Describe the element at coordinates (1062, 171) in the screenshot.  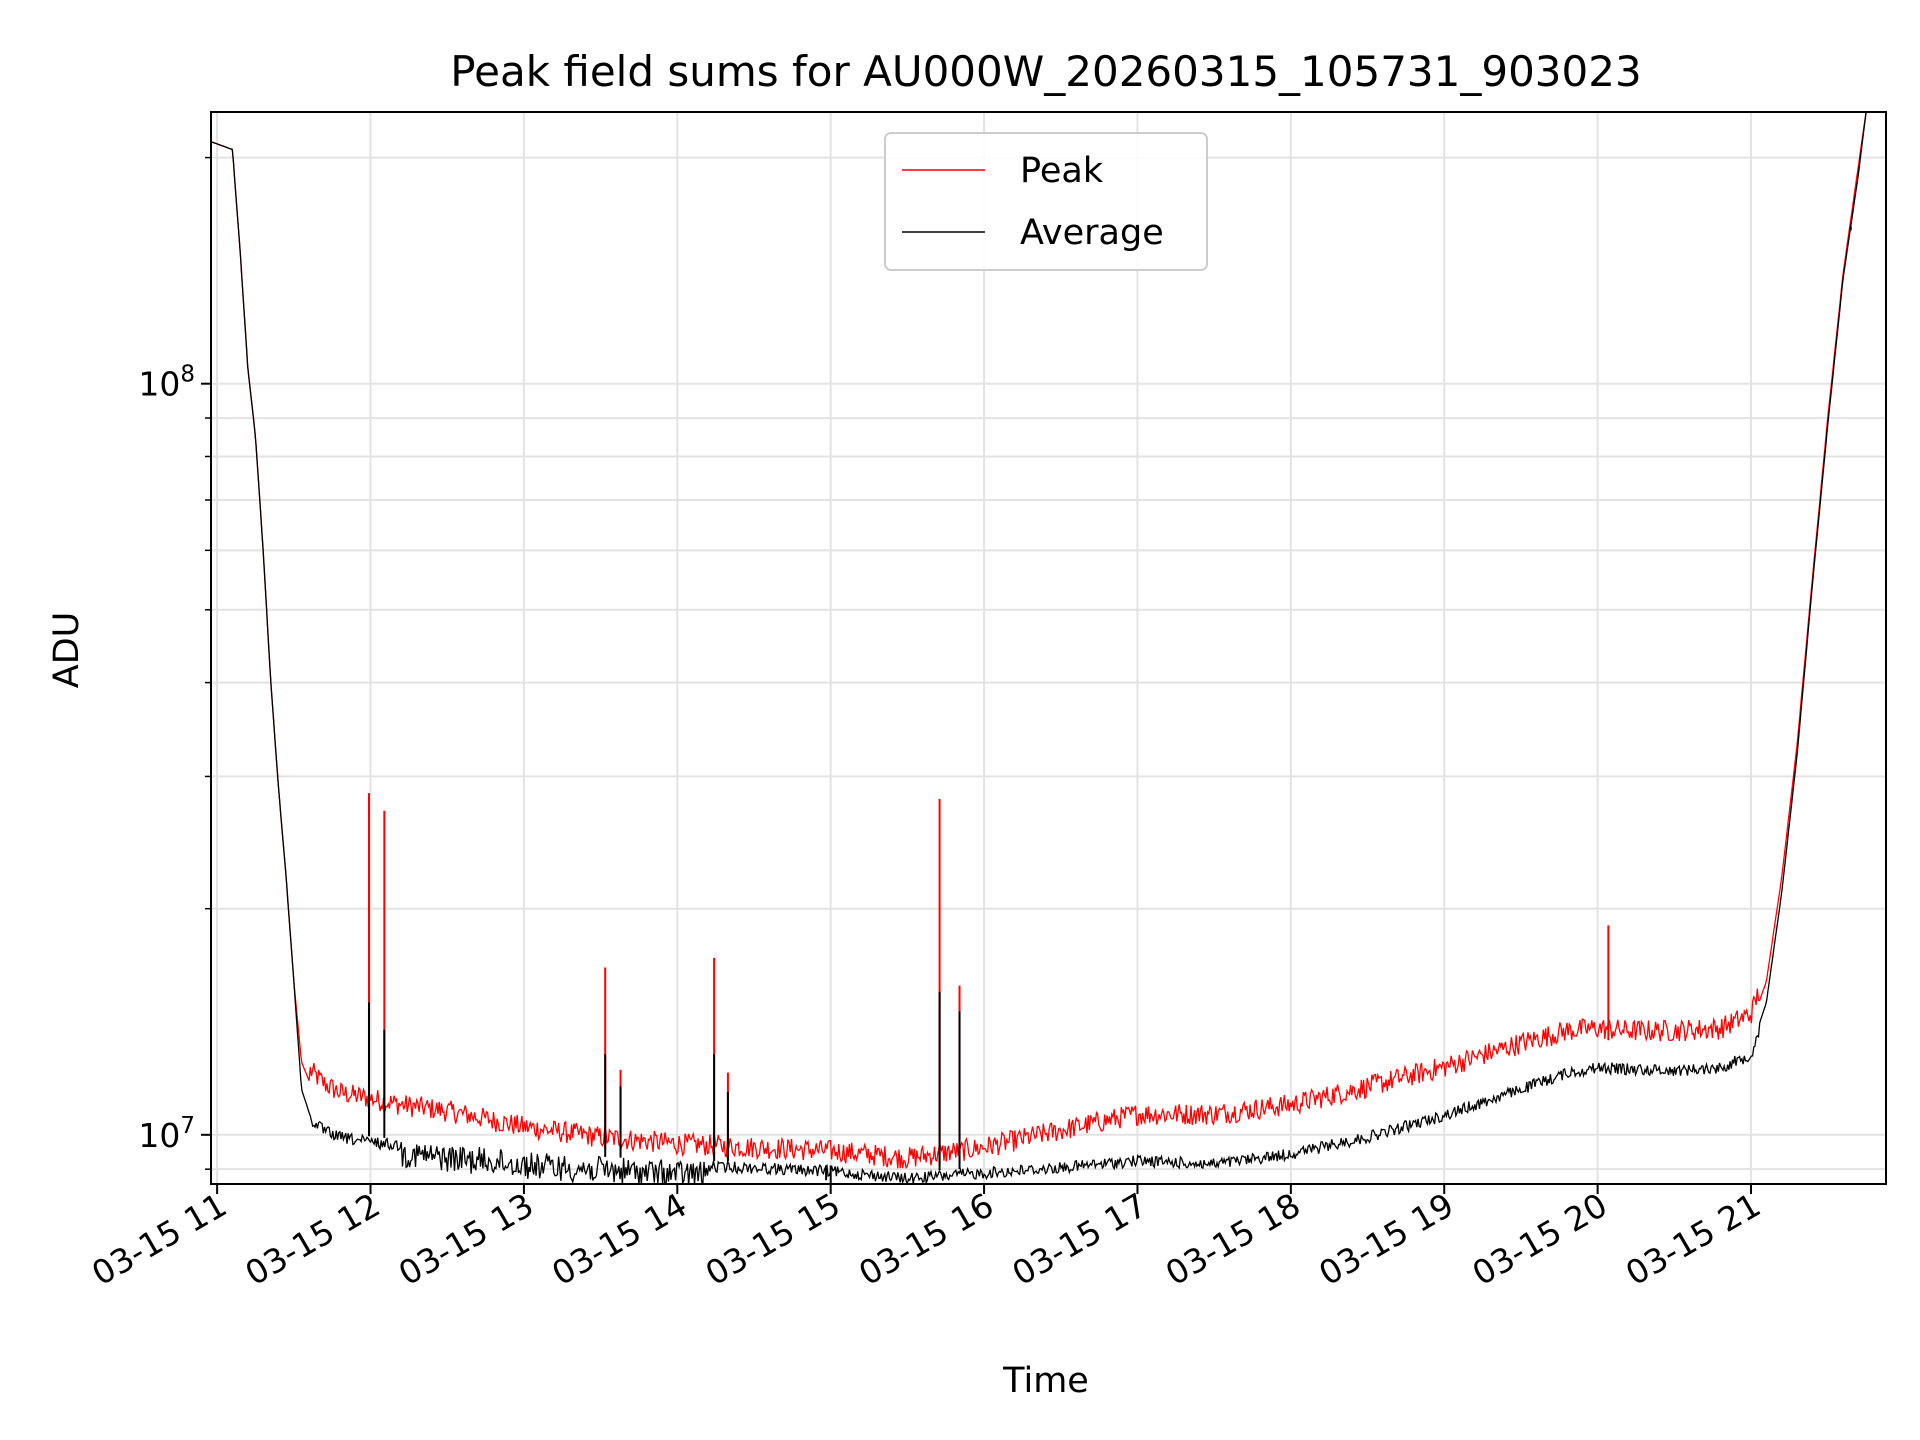
I see `legend-peak-label: Peak` at that location.